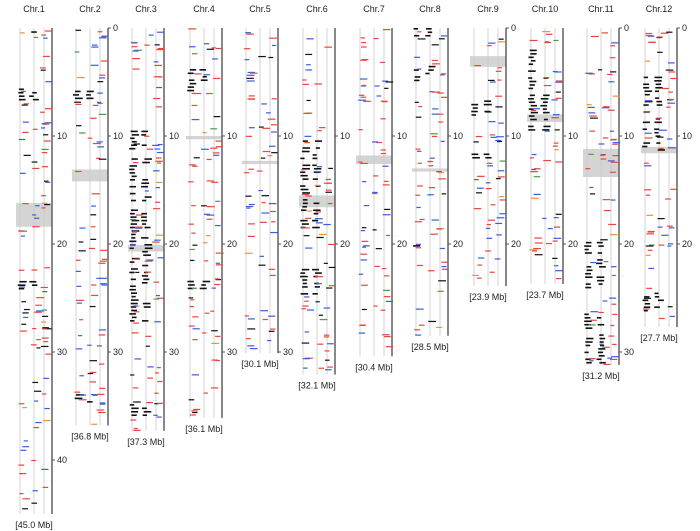 The width and height of the screenshot is (700, 531). I want to click on axis-tick-label: 30, so click(232, 352).